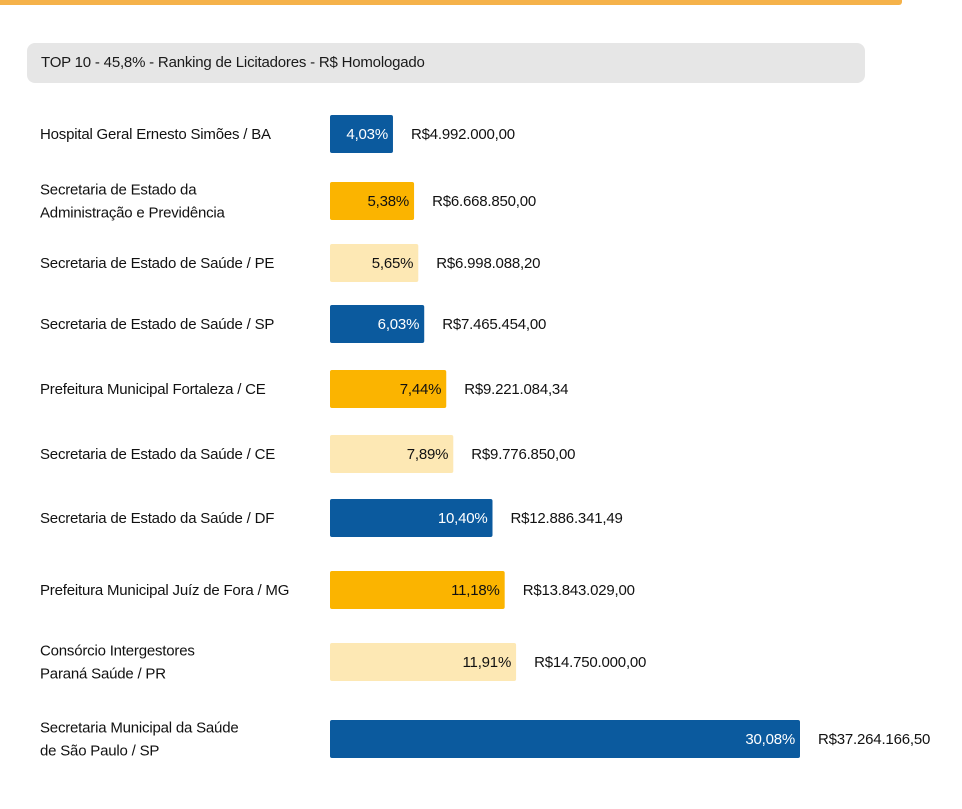 The height and width of the screenshot is (809, 962). What do you see at coordinates (133, 213) in the screenshot?
I see `category-label: Administração e Previdência` at bounding box center [133, 213].